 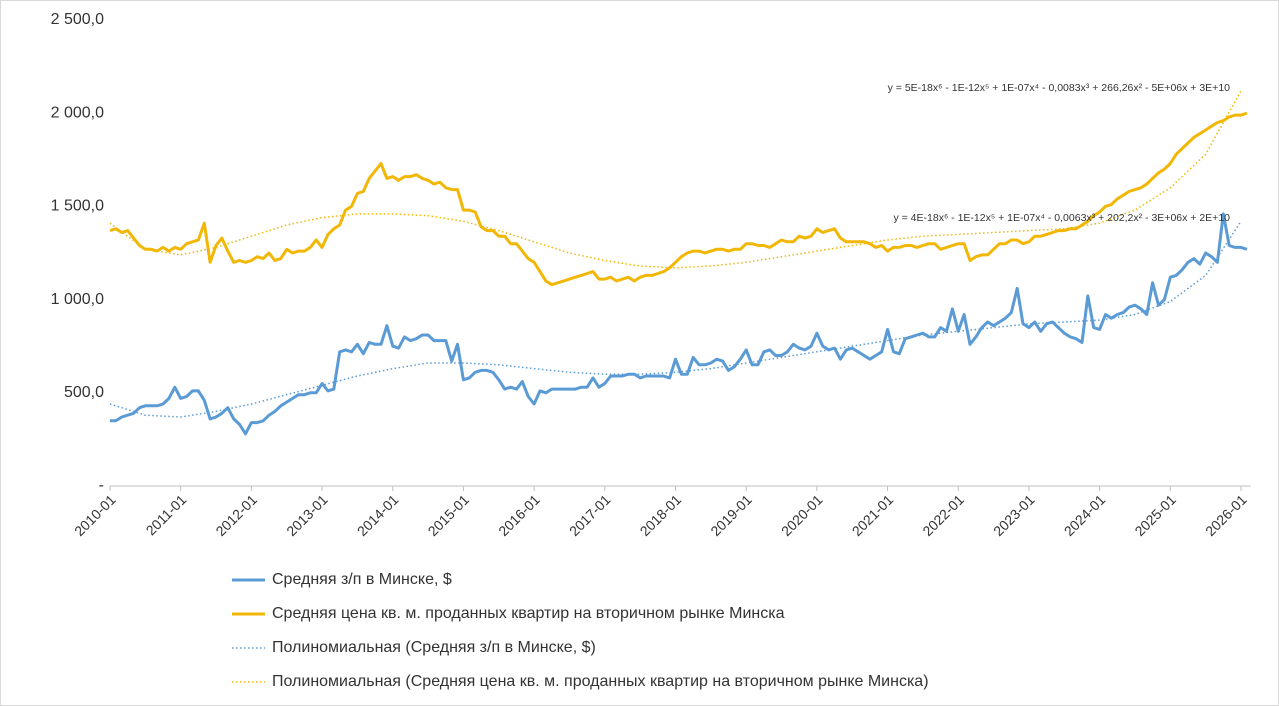 I want to click on y-tick-label: 2 000,0, so click(x=77, y=112).